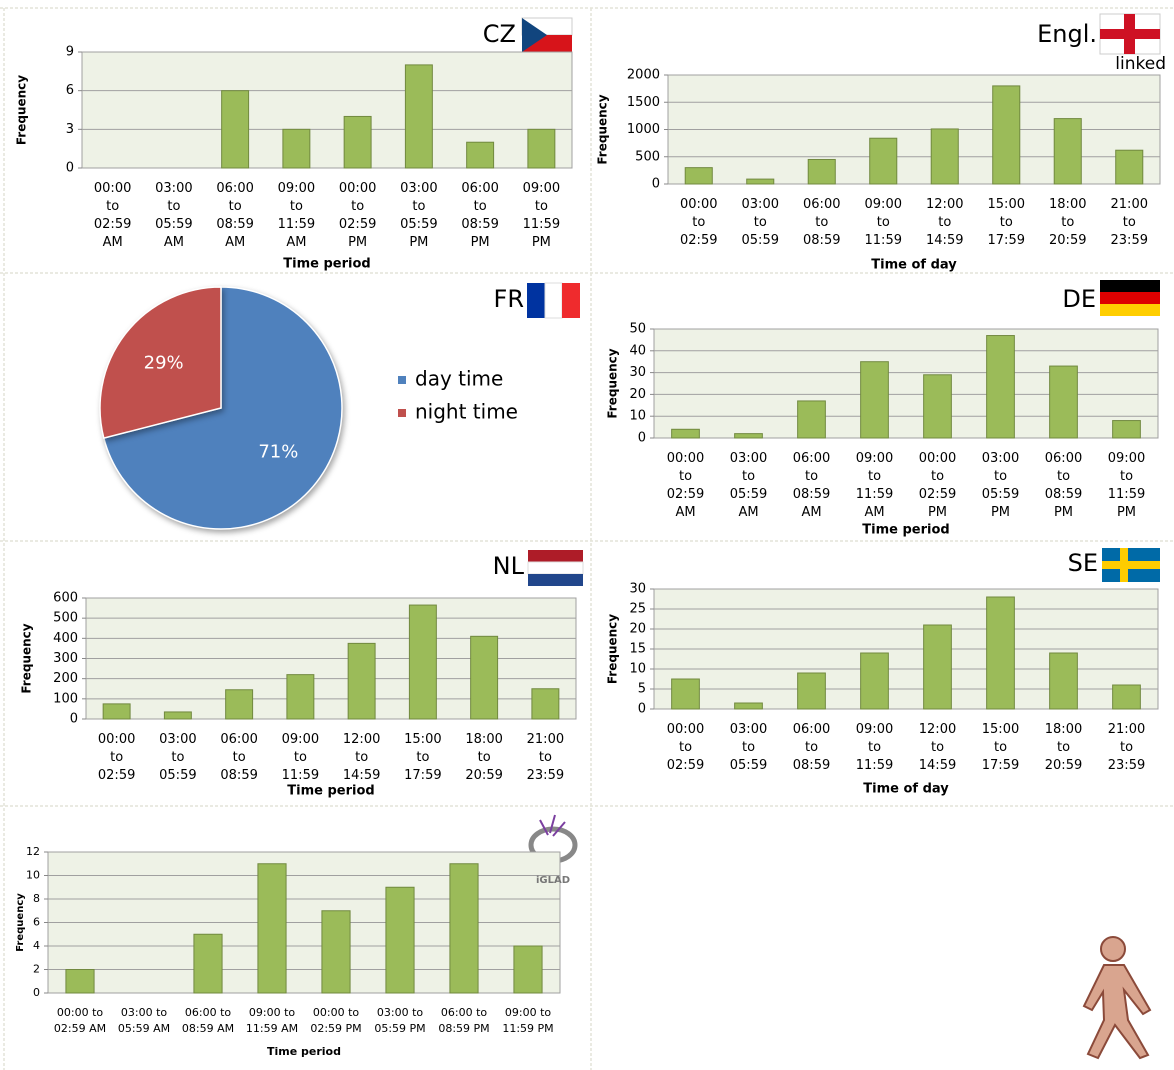  Describe the element at coordinates (1117, 998) in the screenshot. I see `pedestrian-icon` at that location.